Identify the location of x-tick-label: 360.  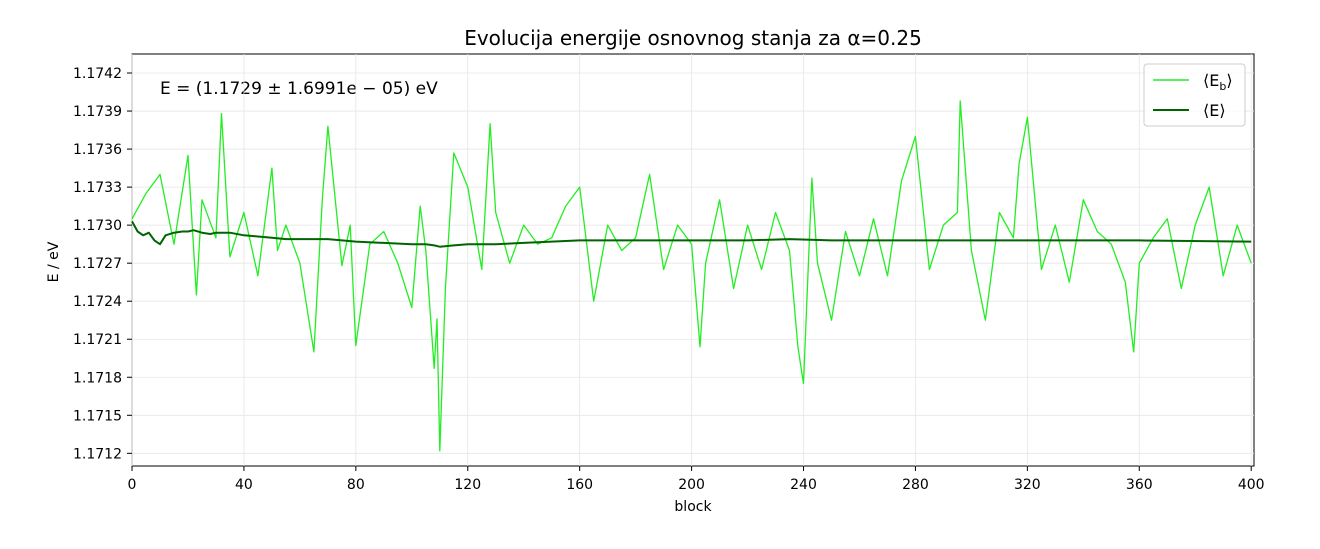
(1139, 485).